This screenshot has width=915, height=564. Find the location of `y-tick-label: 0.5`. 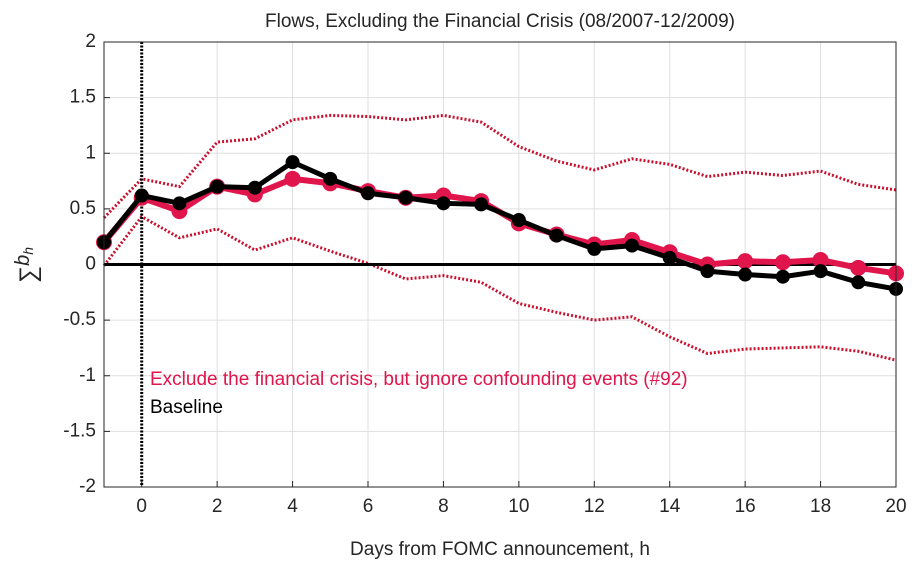

y-tick-label: 0.5 is located at coordinates (83, 208).